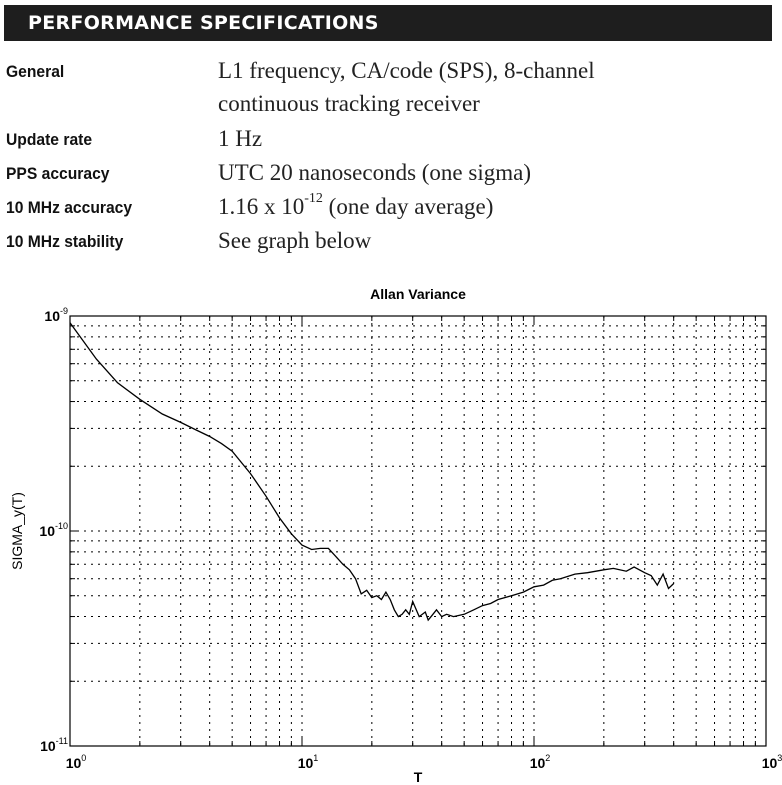 This screenshot has height=785, width=782. I want to click on spec-value-continued: continuous tracking receiver, so click(349, 103).